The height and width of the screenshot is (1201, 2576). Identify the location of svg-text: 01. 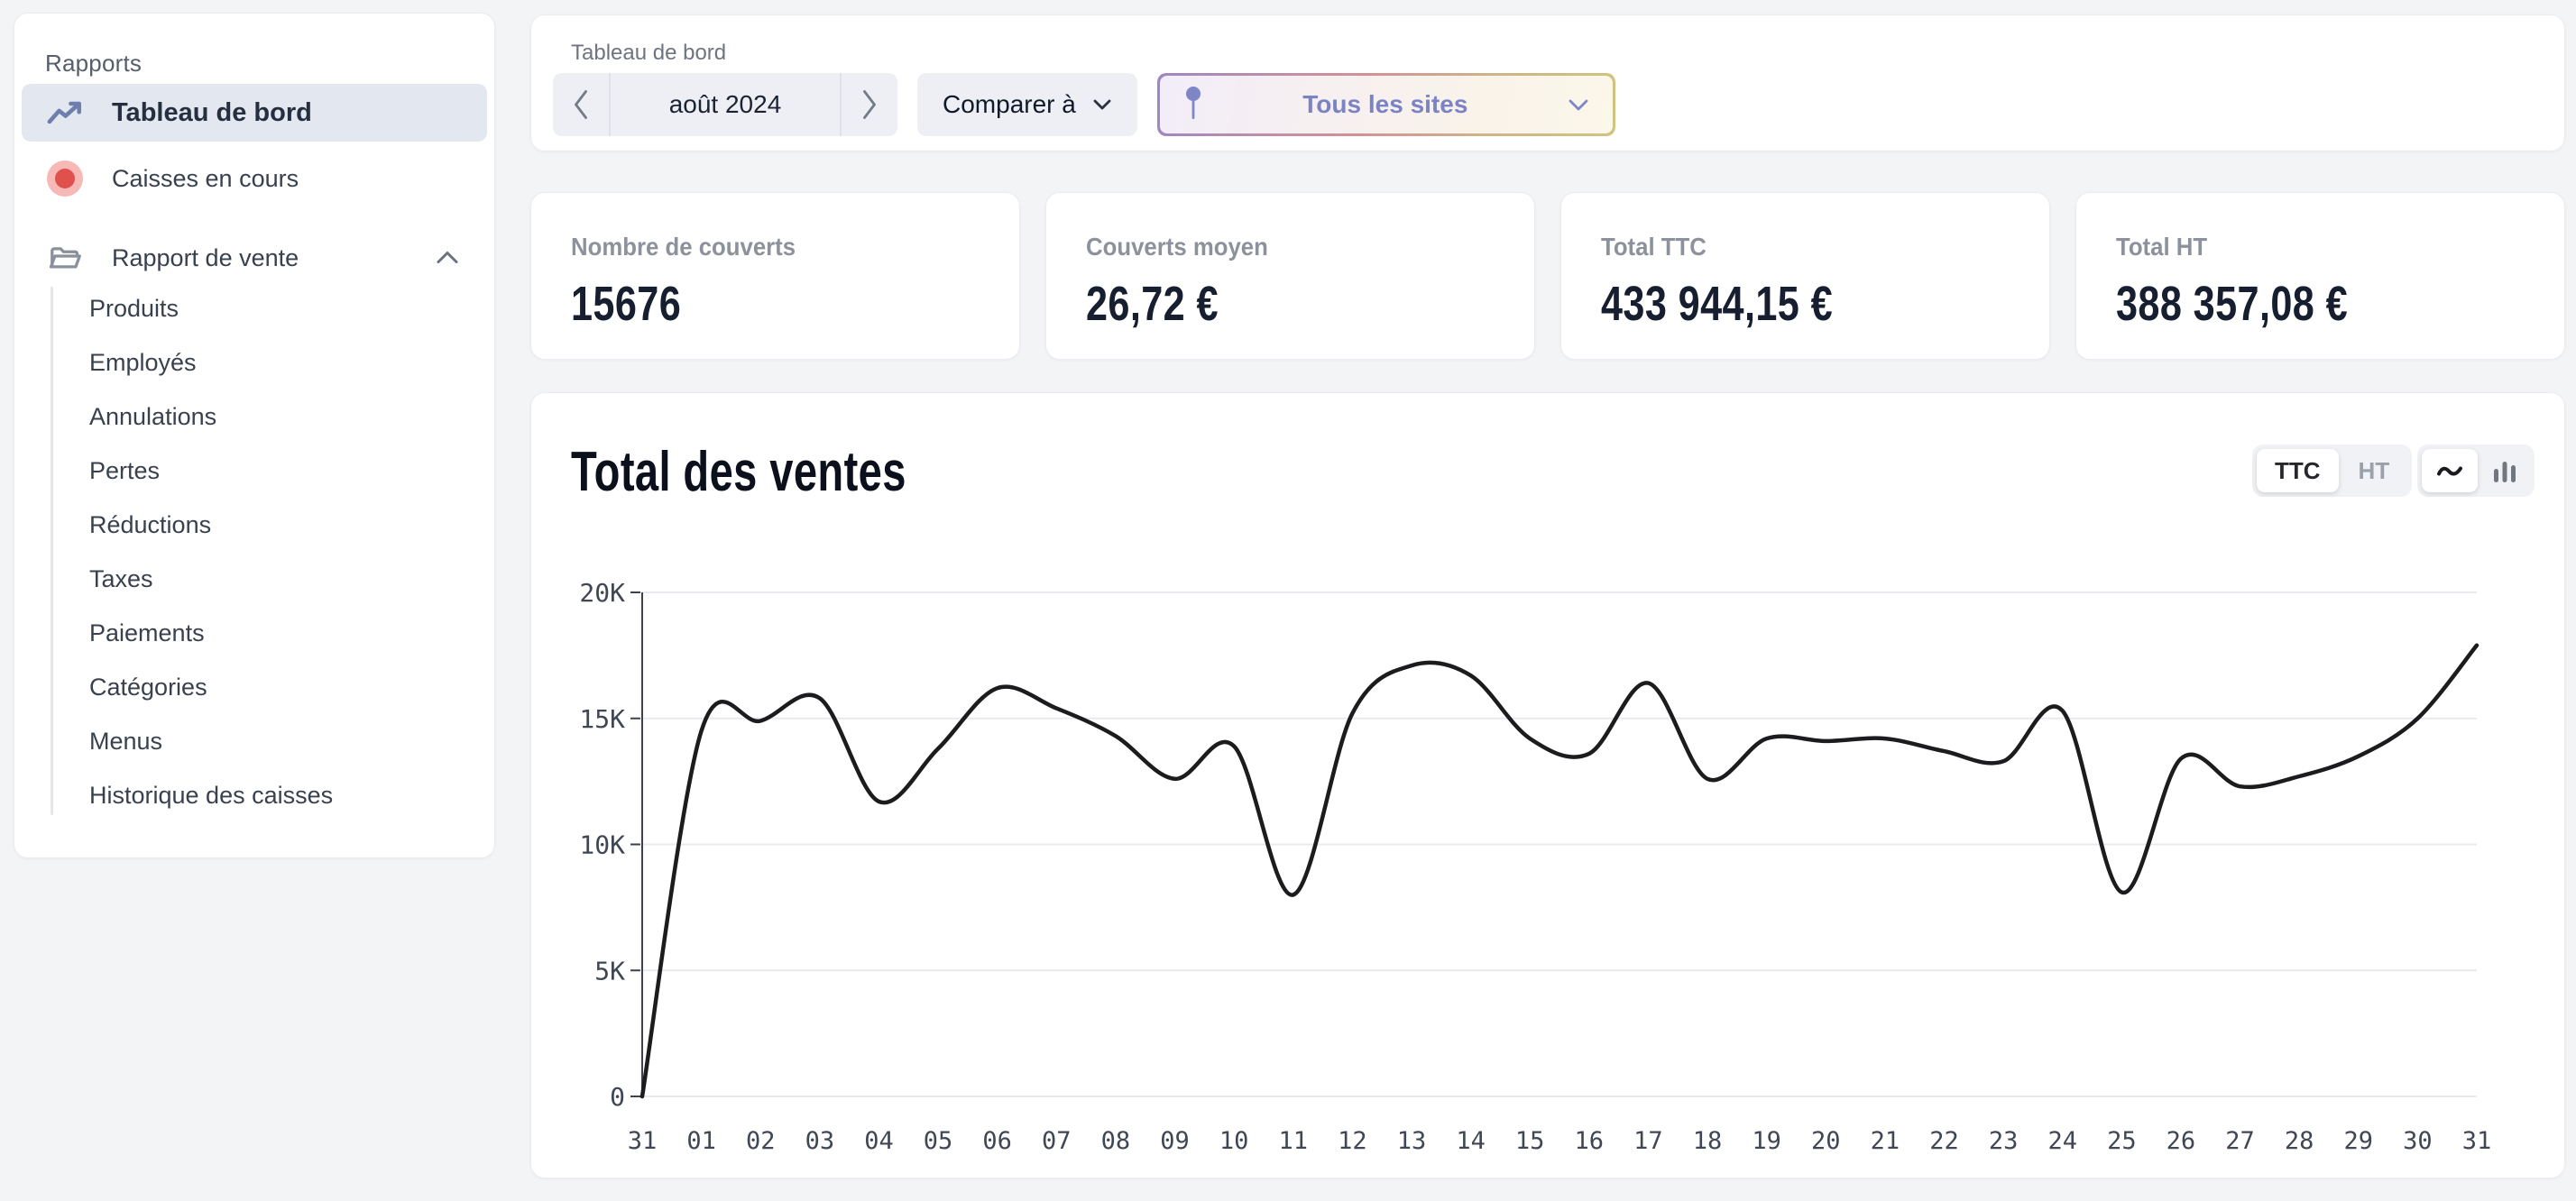
(701, 1141).